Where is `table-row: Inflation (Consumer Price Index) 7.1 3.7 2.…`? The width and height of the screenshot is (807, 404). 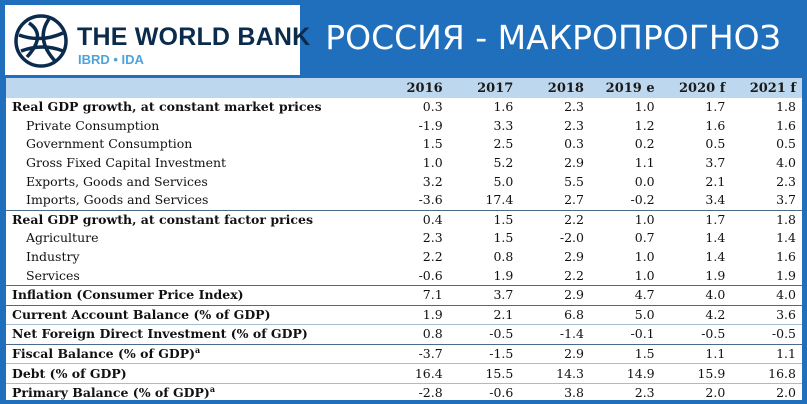
table-row: Inflation (Consumer Price Index) 7.1 3.7 2.… is located at coordinates (404, 295).